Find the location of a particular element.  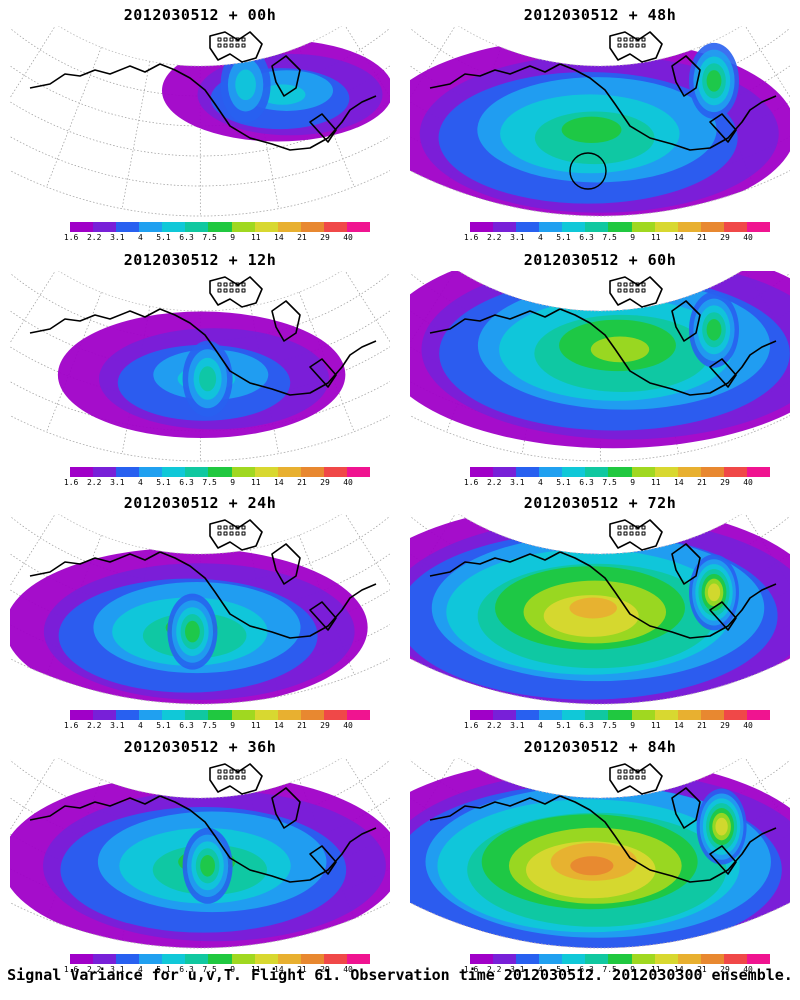

panel-title: 2012030512 + 36h is located at coordinates (200, 747).